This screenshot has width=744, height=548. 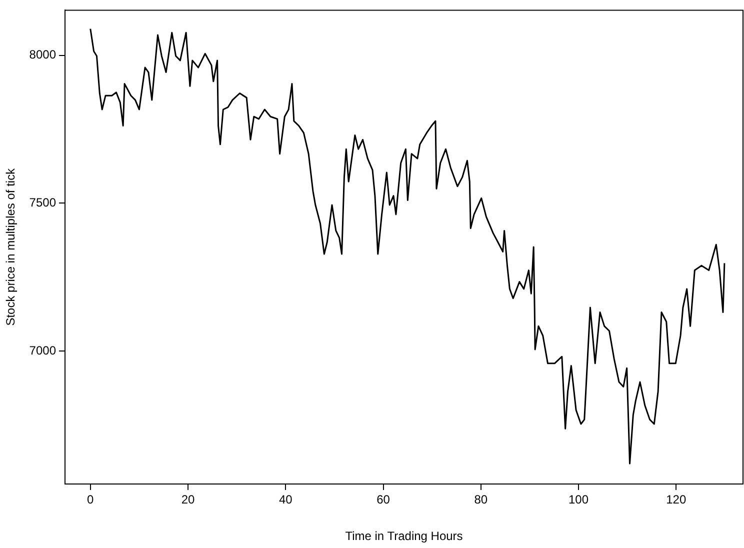 What do you see at coordinates (578, 499) in the screenshot?
I see `x-tick-label: 100` at bounding box center [578, 499].